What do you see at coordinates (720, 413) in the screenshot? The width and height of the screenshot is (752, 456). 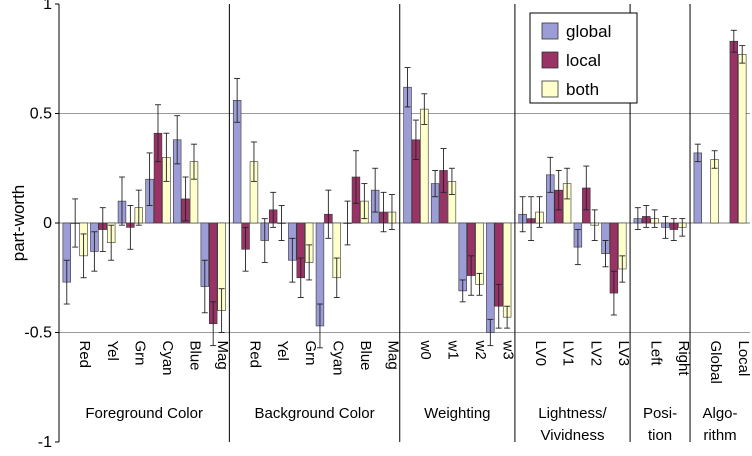 I see `group-label: Algo-` at bounding box center [720, 413].